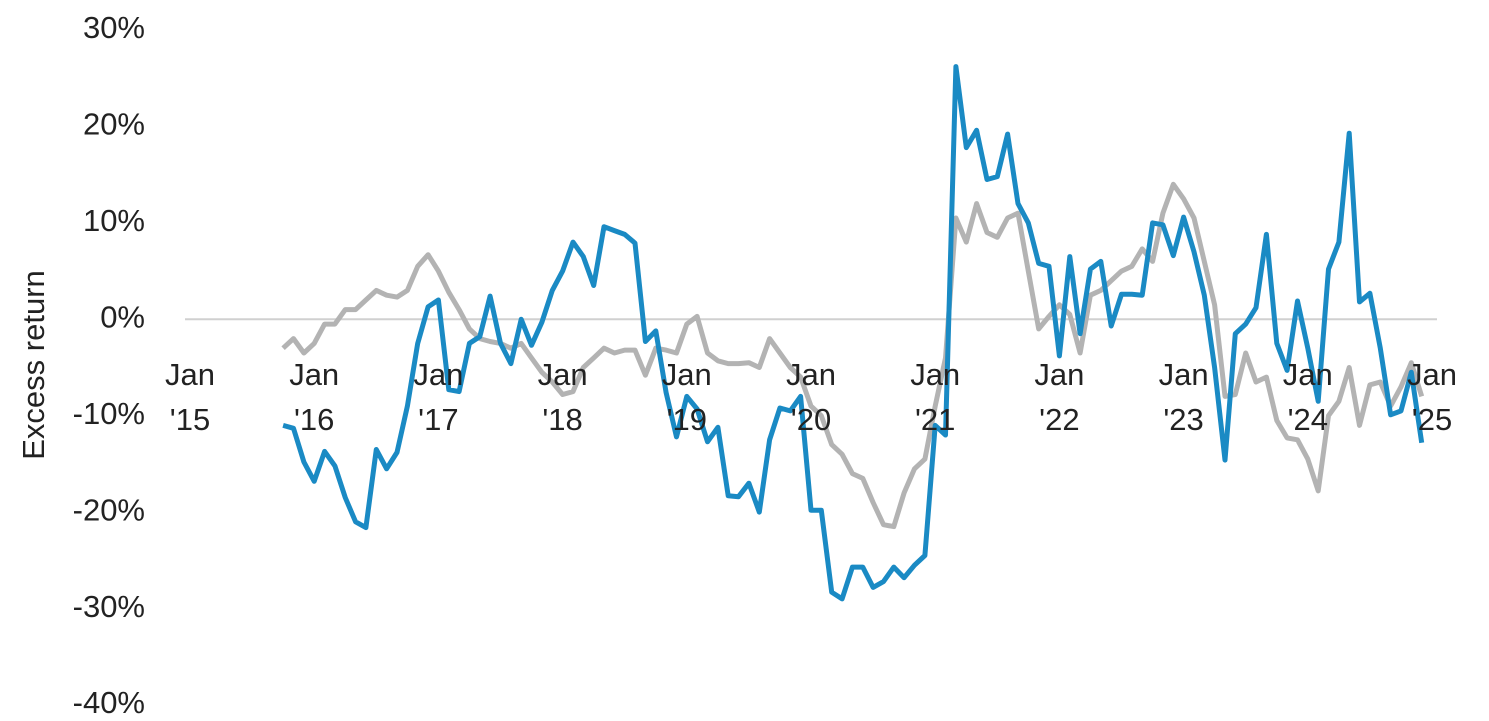 The image size is (1489, 721). I want to click on x-tick-label: Jan '22, so click(1059, 397).